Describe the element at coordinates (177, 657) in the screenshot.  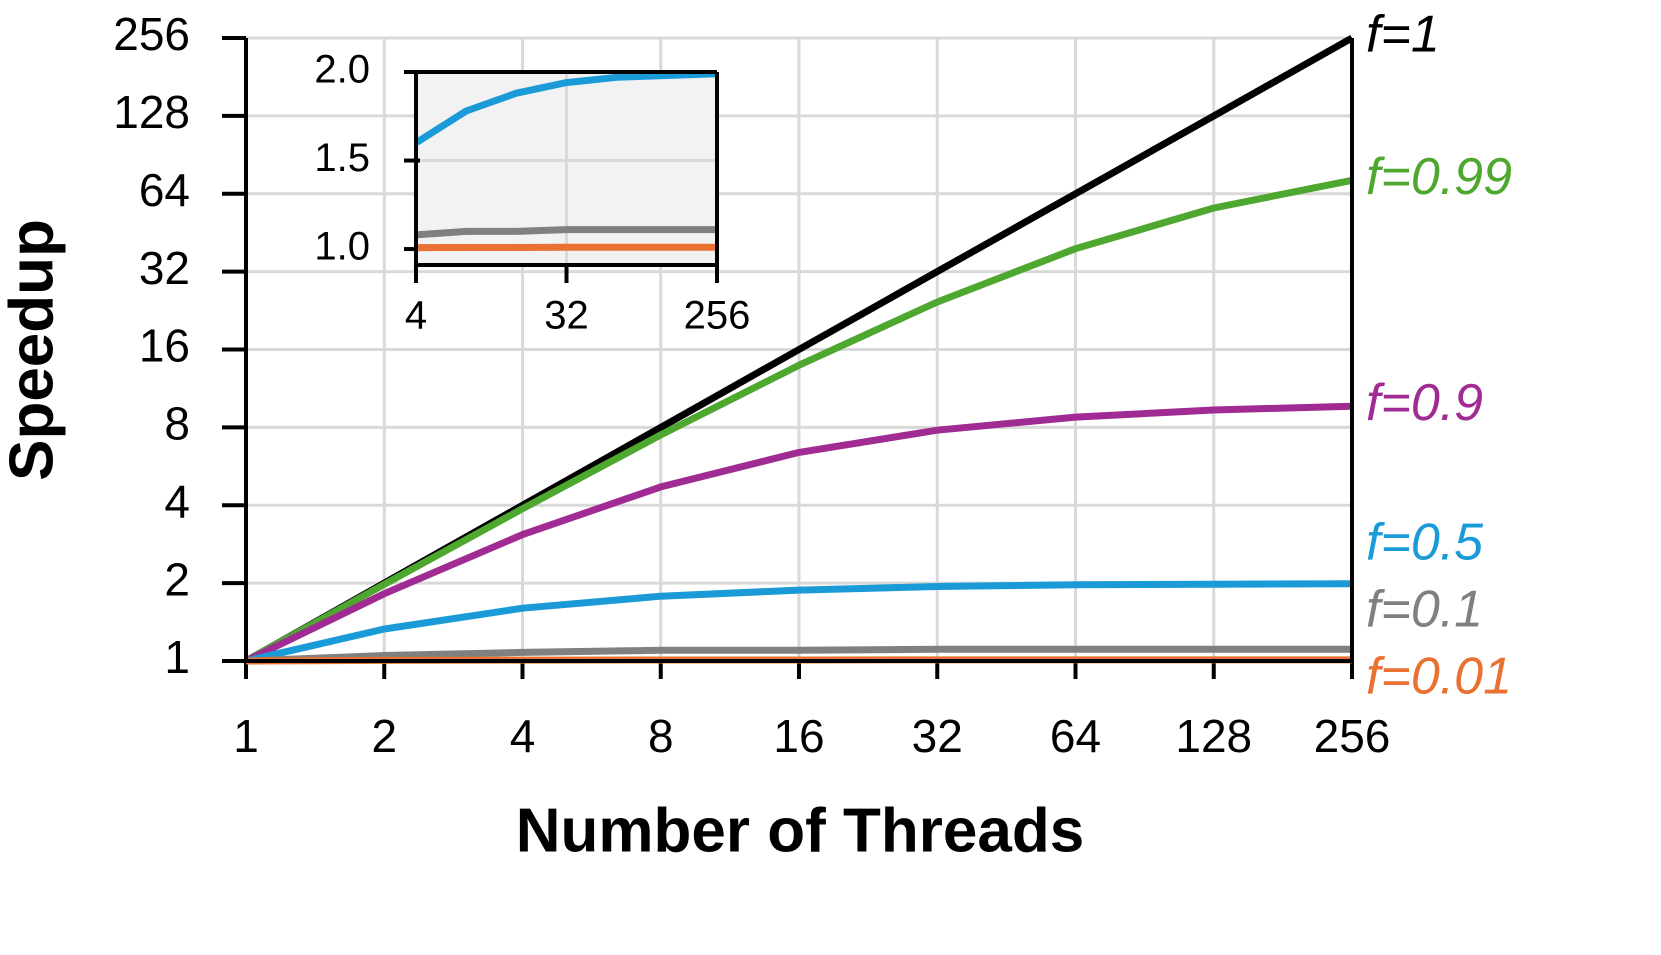
I see `y-tick-label: 1` at that location.